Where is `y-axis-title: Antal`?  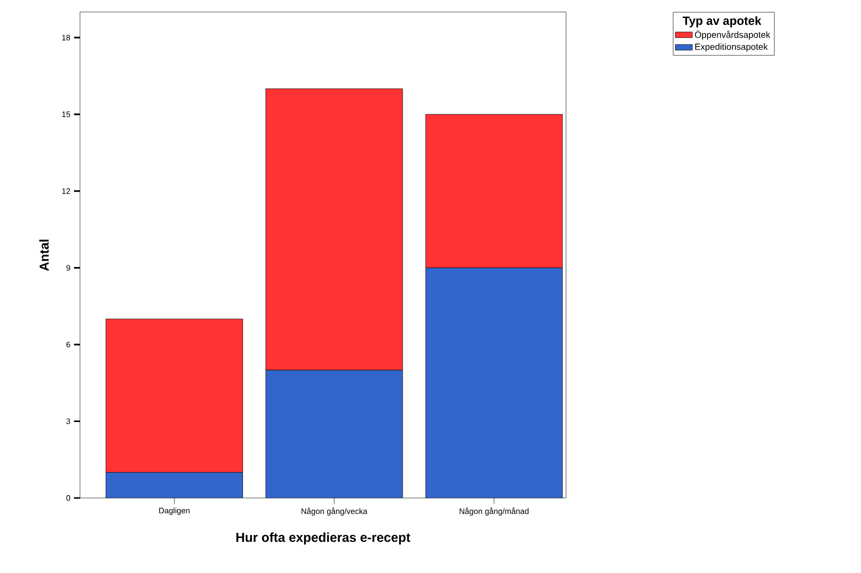
y-axis-title: Antal is located at coordinates (44, 255).